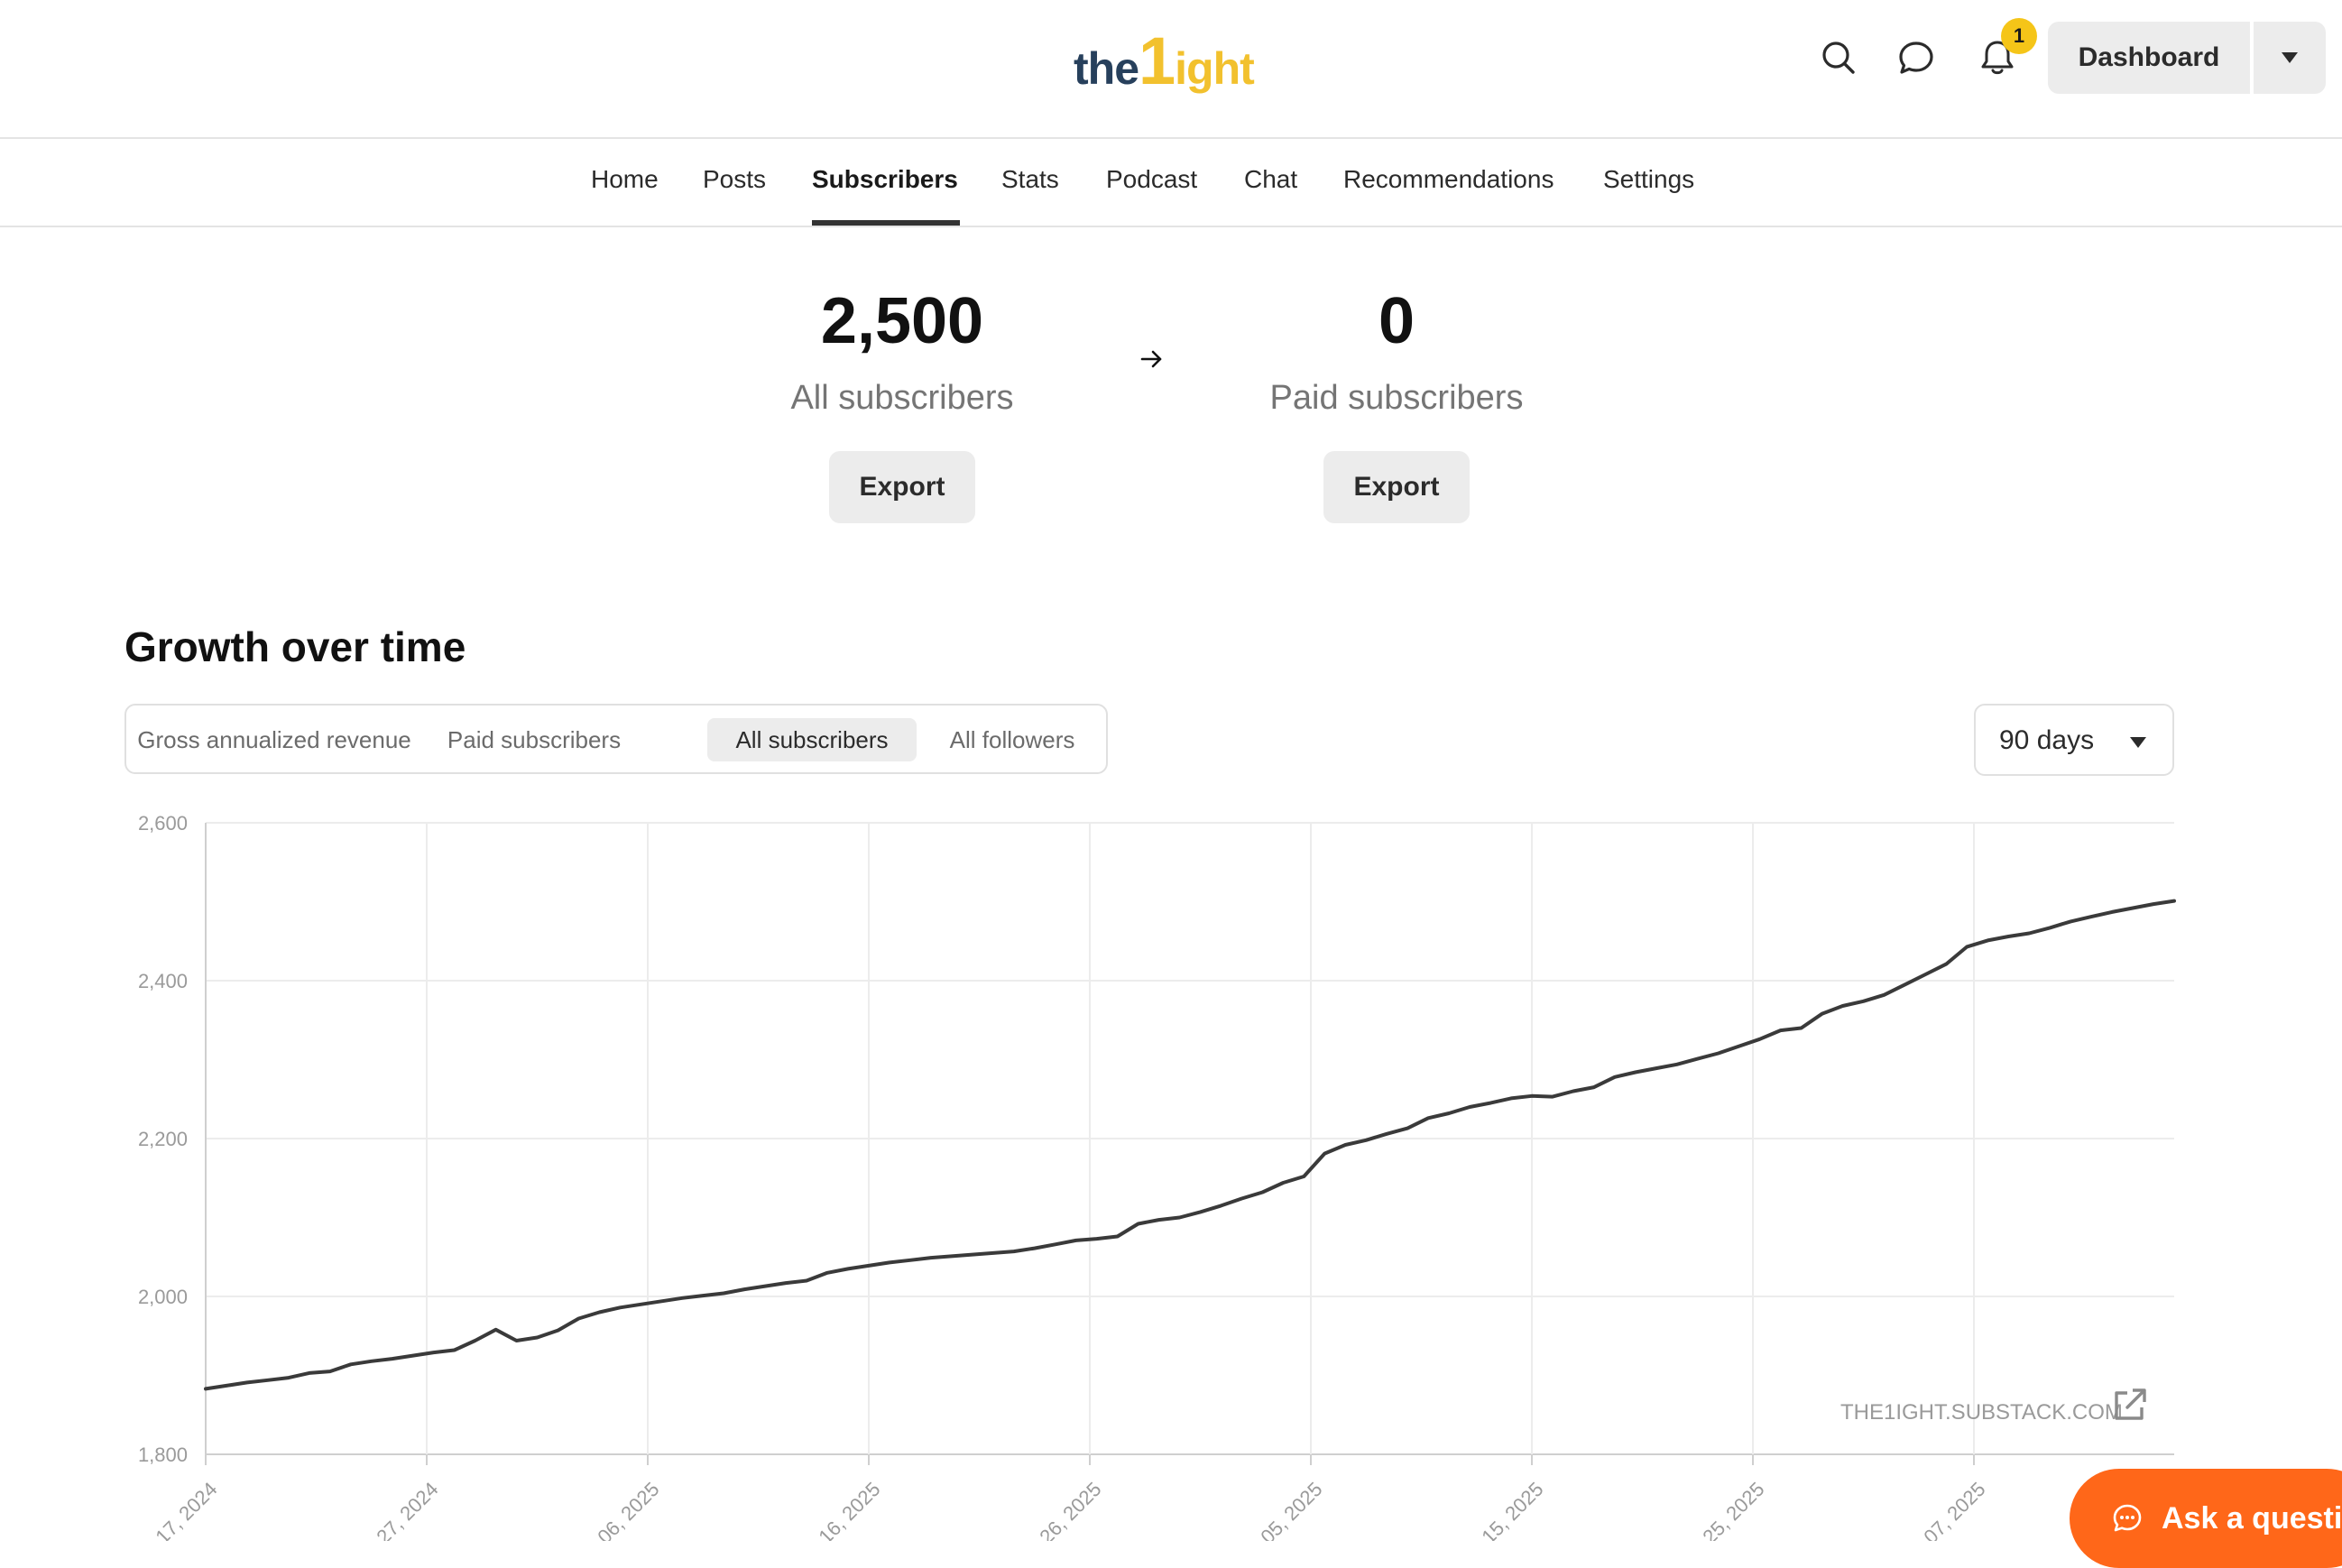 Image resolution: width=2342 pixels, height=1568 pixels. Describe the element at coordinates (1291, 1509) in the screenshot. I see `x-tick-label: 05, 2025` at that location.